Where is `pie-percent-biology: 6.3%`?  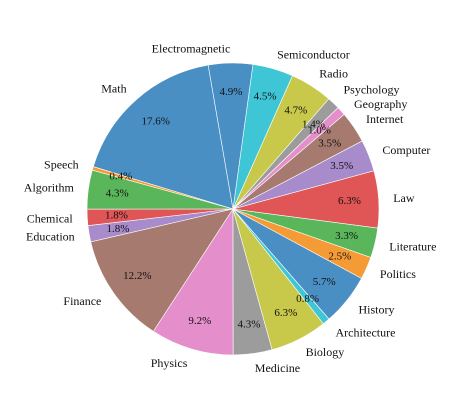
pie-percent-biology: 6.3% is located at coordinates (285, 313).